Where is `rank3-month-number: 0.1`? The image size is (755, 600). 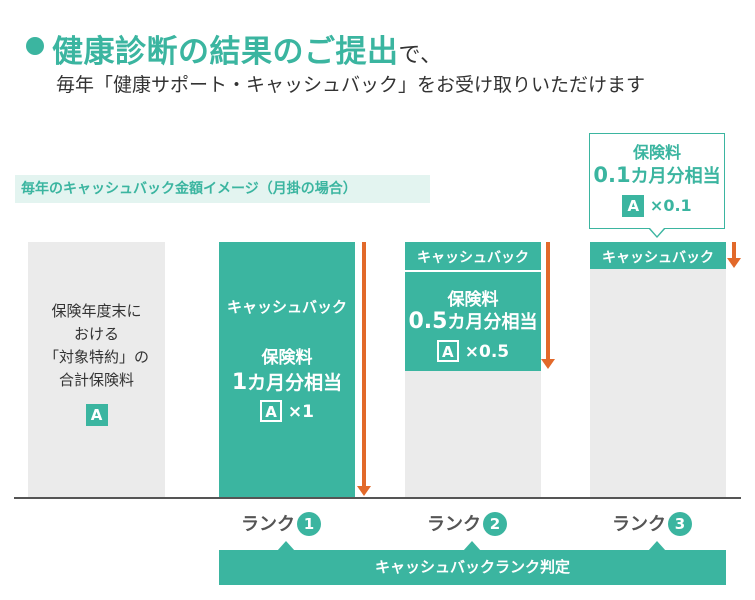 rank3-month-number: 0.1 is located at coordinates (612, 175).